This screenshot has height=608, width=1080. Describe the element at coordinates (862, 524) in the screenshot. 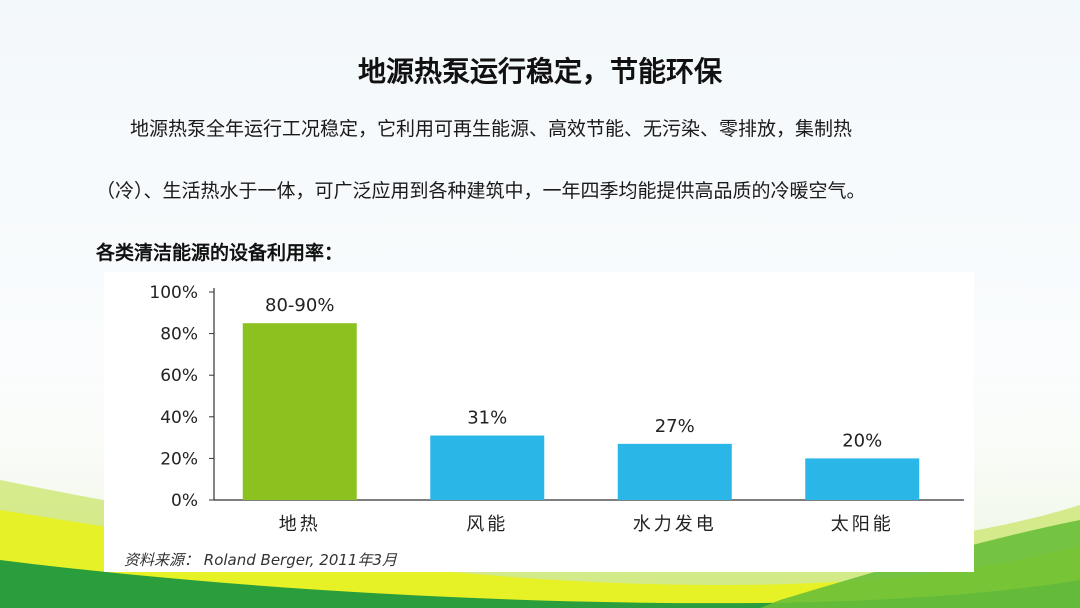

I see `x-category-label: 太阳能` at that location.